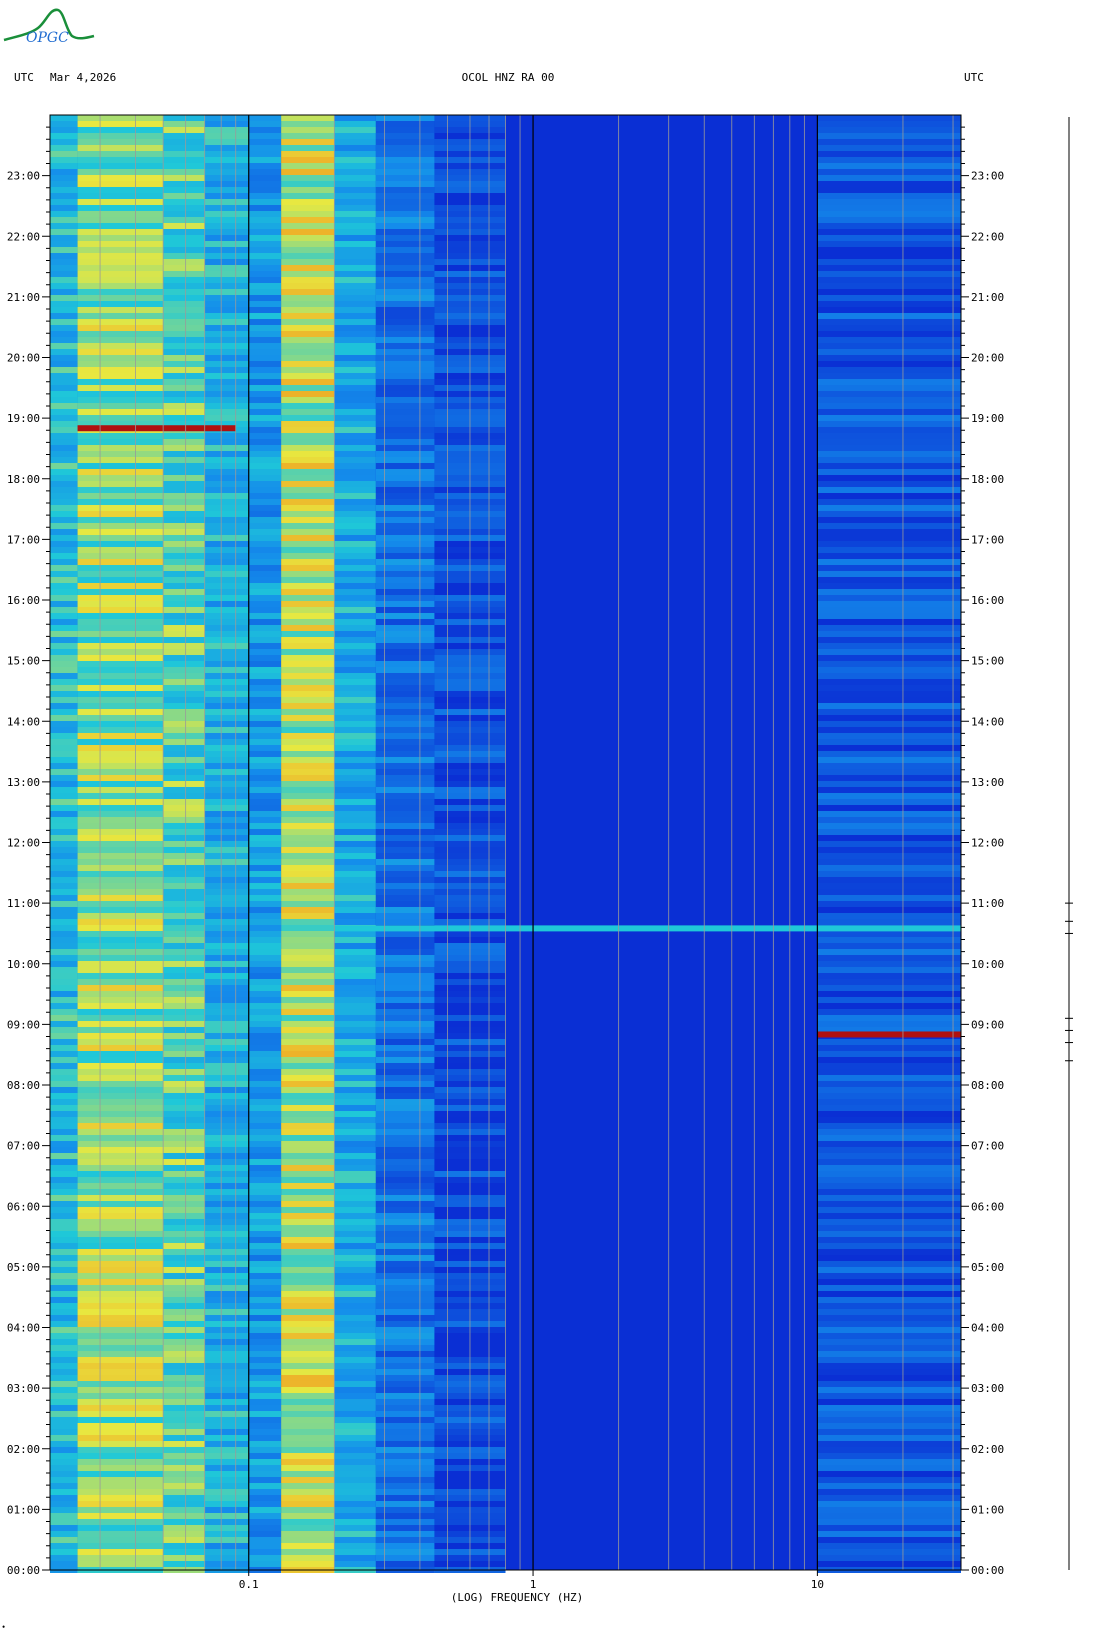  I want to click on y-tick-label-left: 11:00, so click(23, 903).